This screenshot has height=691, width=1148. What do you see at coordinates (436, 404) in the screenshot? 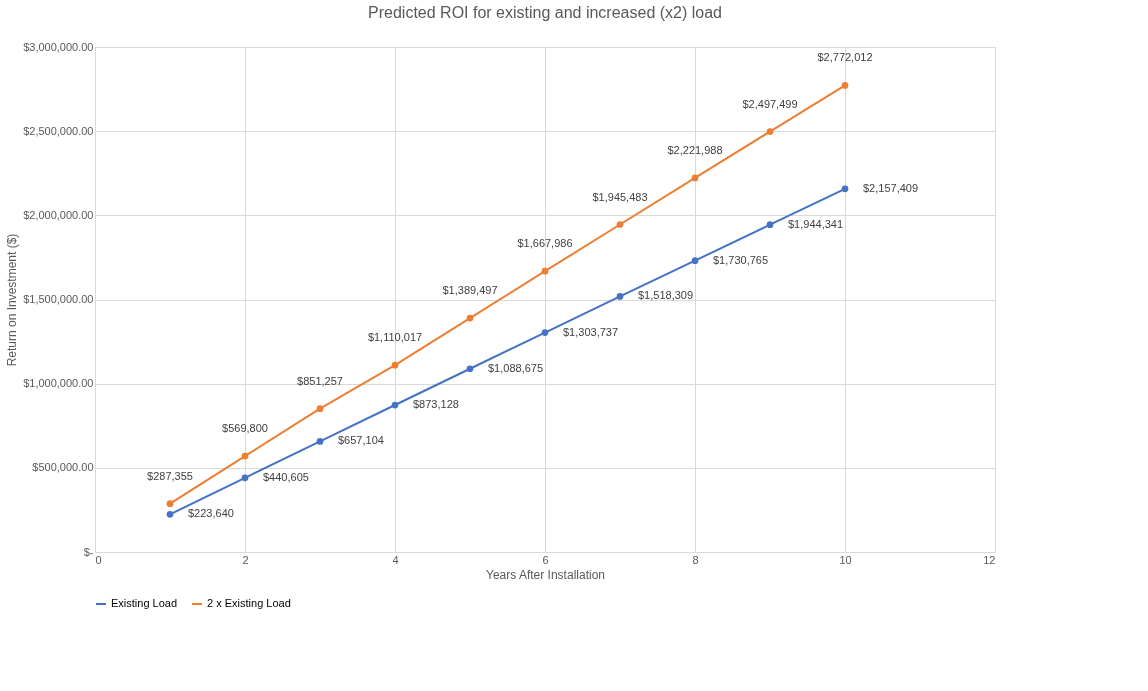
I see `data-label: $873,128` at bounding box center [436, 404].